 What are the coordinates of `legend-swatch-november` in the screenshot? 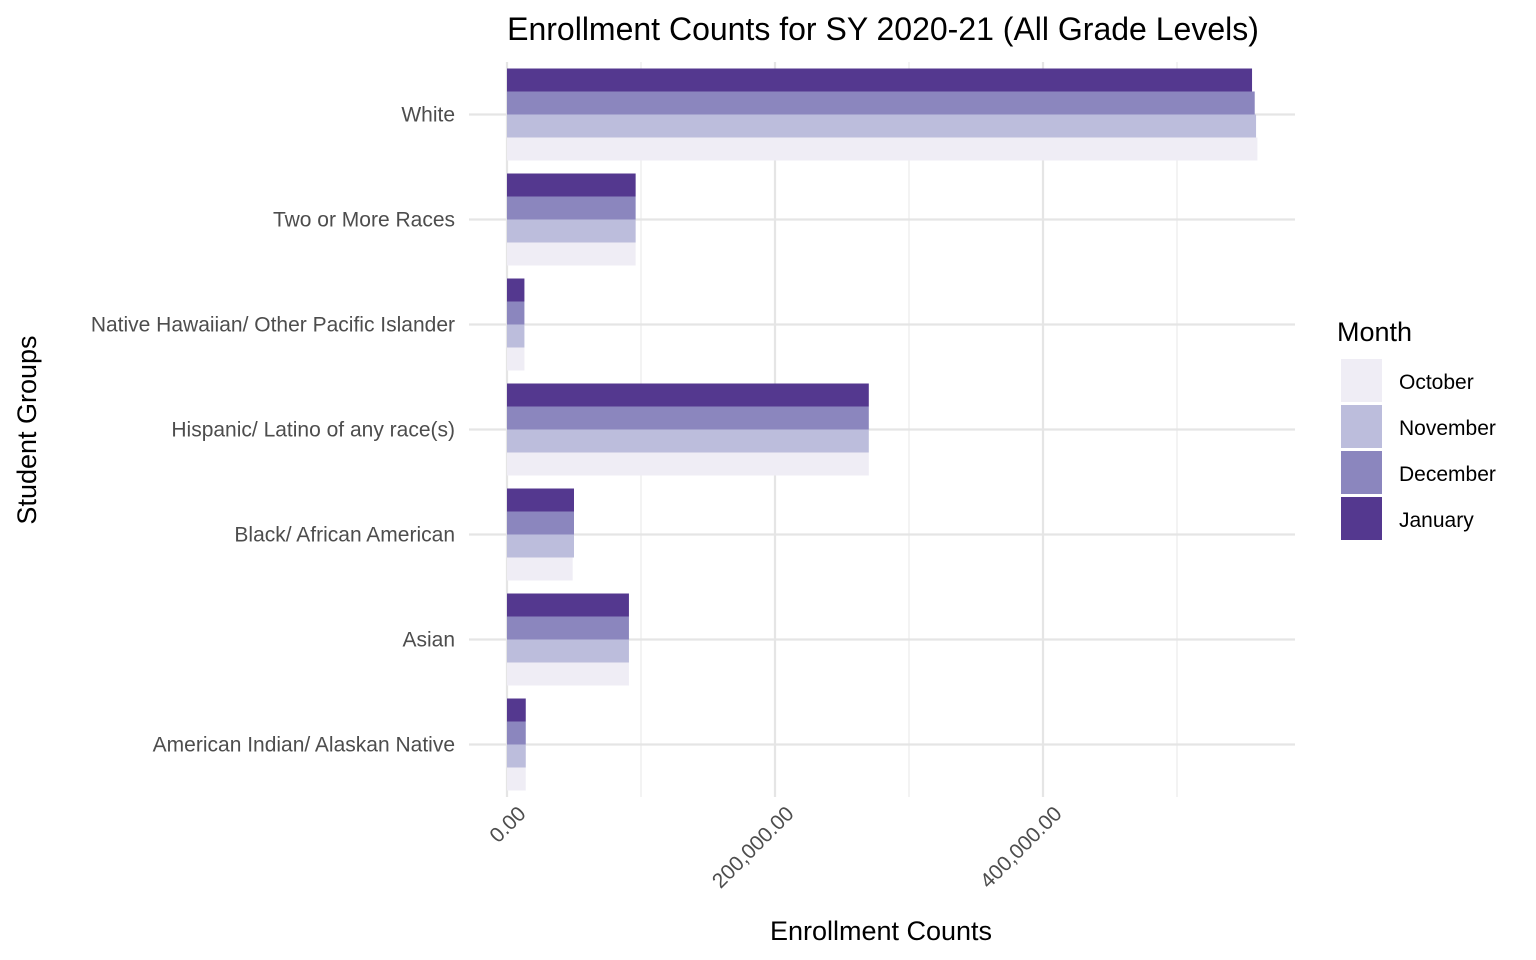 It's located at (1361, 426).